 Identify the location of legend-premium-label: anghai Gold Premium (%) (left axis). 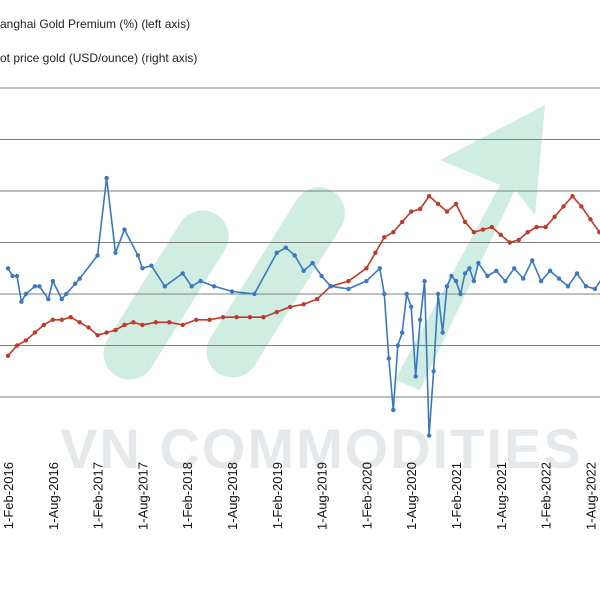
(95, 24).